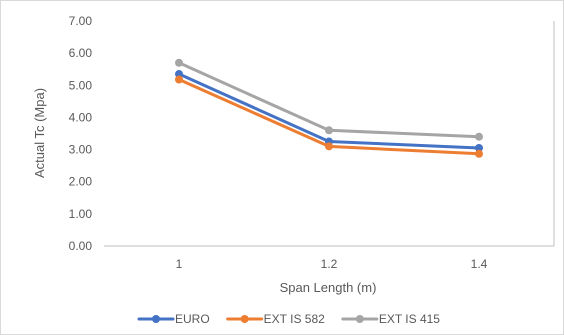 The image size is (564, 335). Describe the element at coordinates (81, 53) in the screenshot. I see `y-tick-label: 6.00` at that location.